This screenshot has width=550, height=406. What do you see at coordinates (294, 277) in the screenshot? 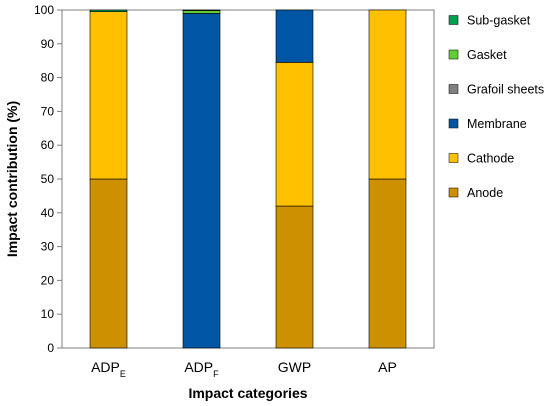
I see `bar-gwp-anode` at bounding box center [294, 277].